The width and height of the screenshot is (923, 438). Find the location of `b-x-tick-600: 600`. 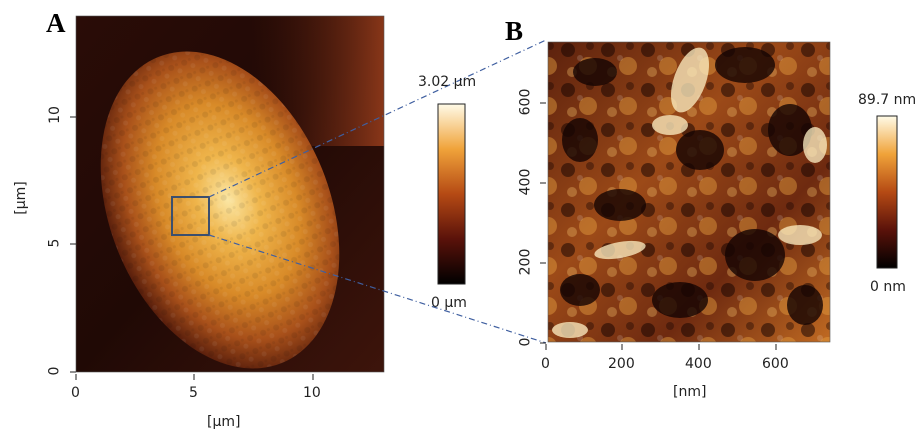

b-x-tick-600: 600 is located at coordinates (775, 364).